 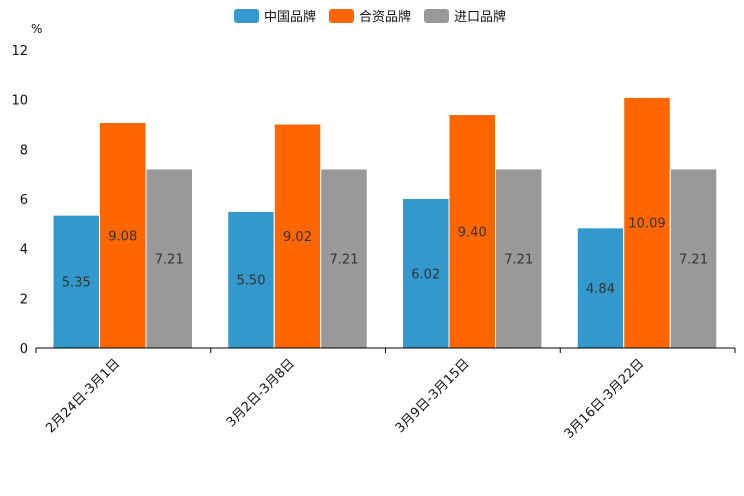 I want to click on data-label: 6.02, so click(x=425, y=274).